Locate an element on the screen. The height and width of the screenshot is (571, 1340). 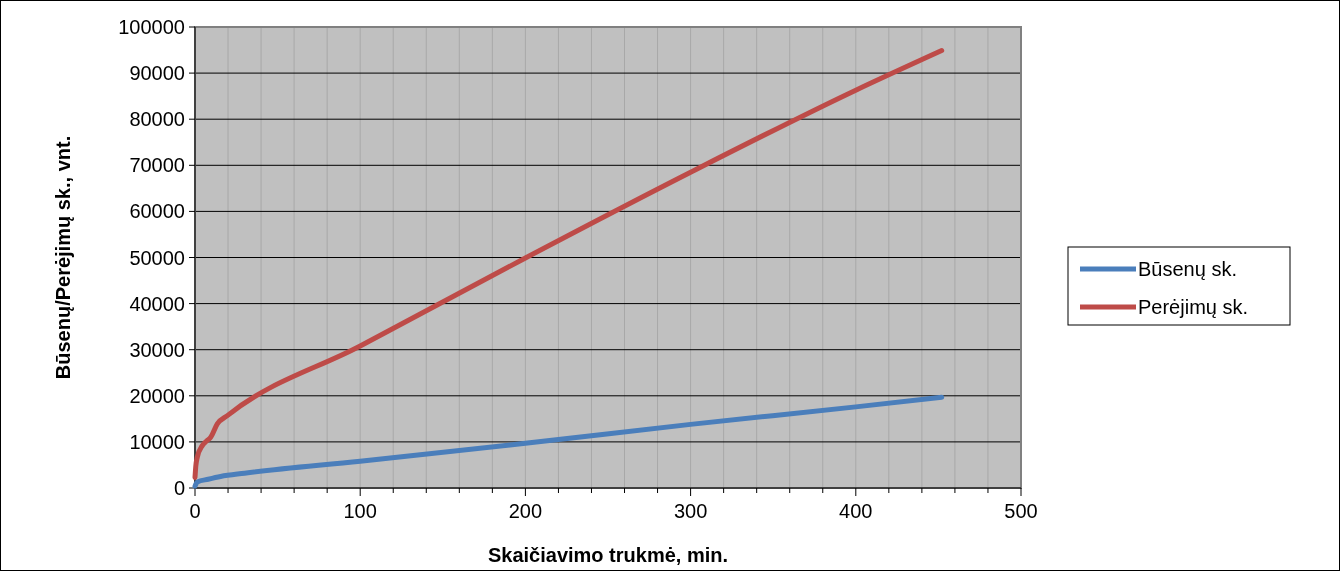
y-axis-title: Būsenų/Perėjimų sk., vnt. is located at coordinates (63, 257).